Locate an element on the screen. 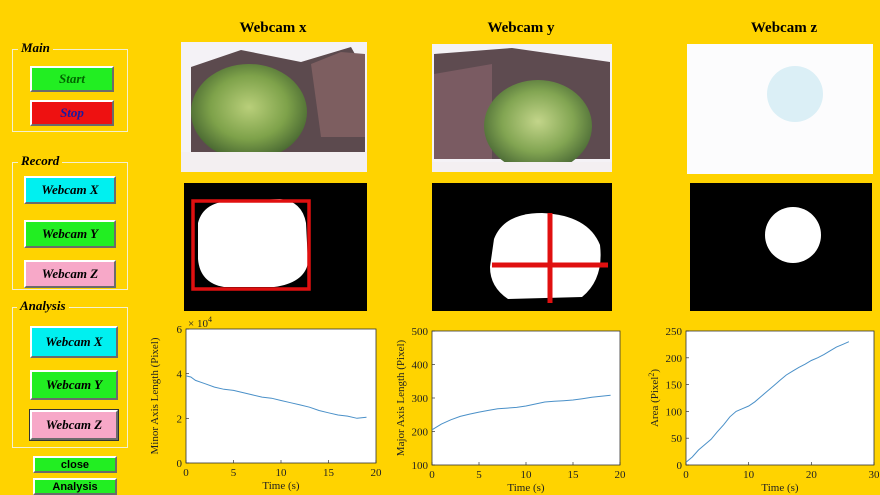 The image size is (880, 495). y-tick-label: 2 is located at coordinates (180, 419).